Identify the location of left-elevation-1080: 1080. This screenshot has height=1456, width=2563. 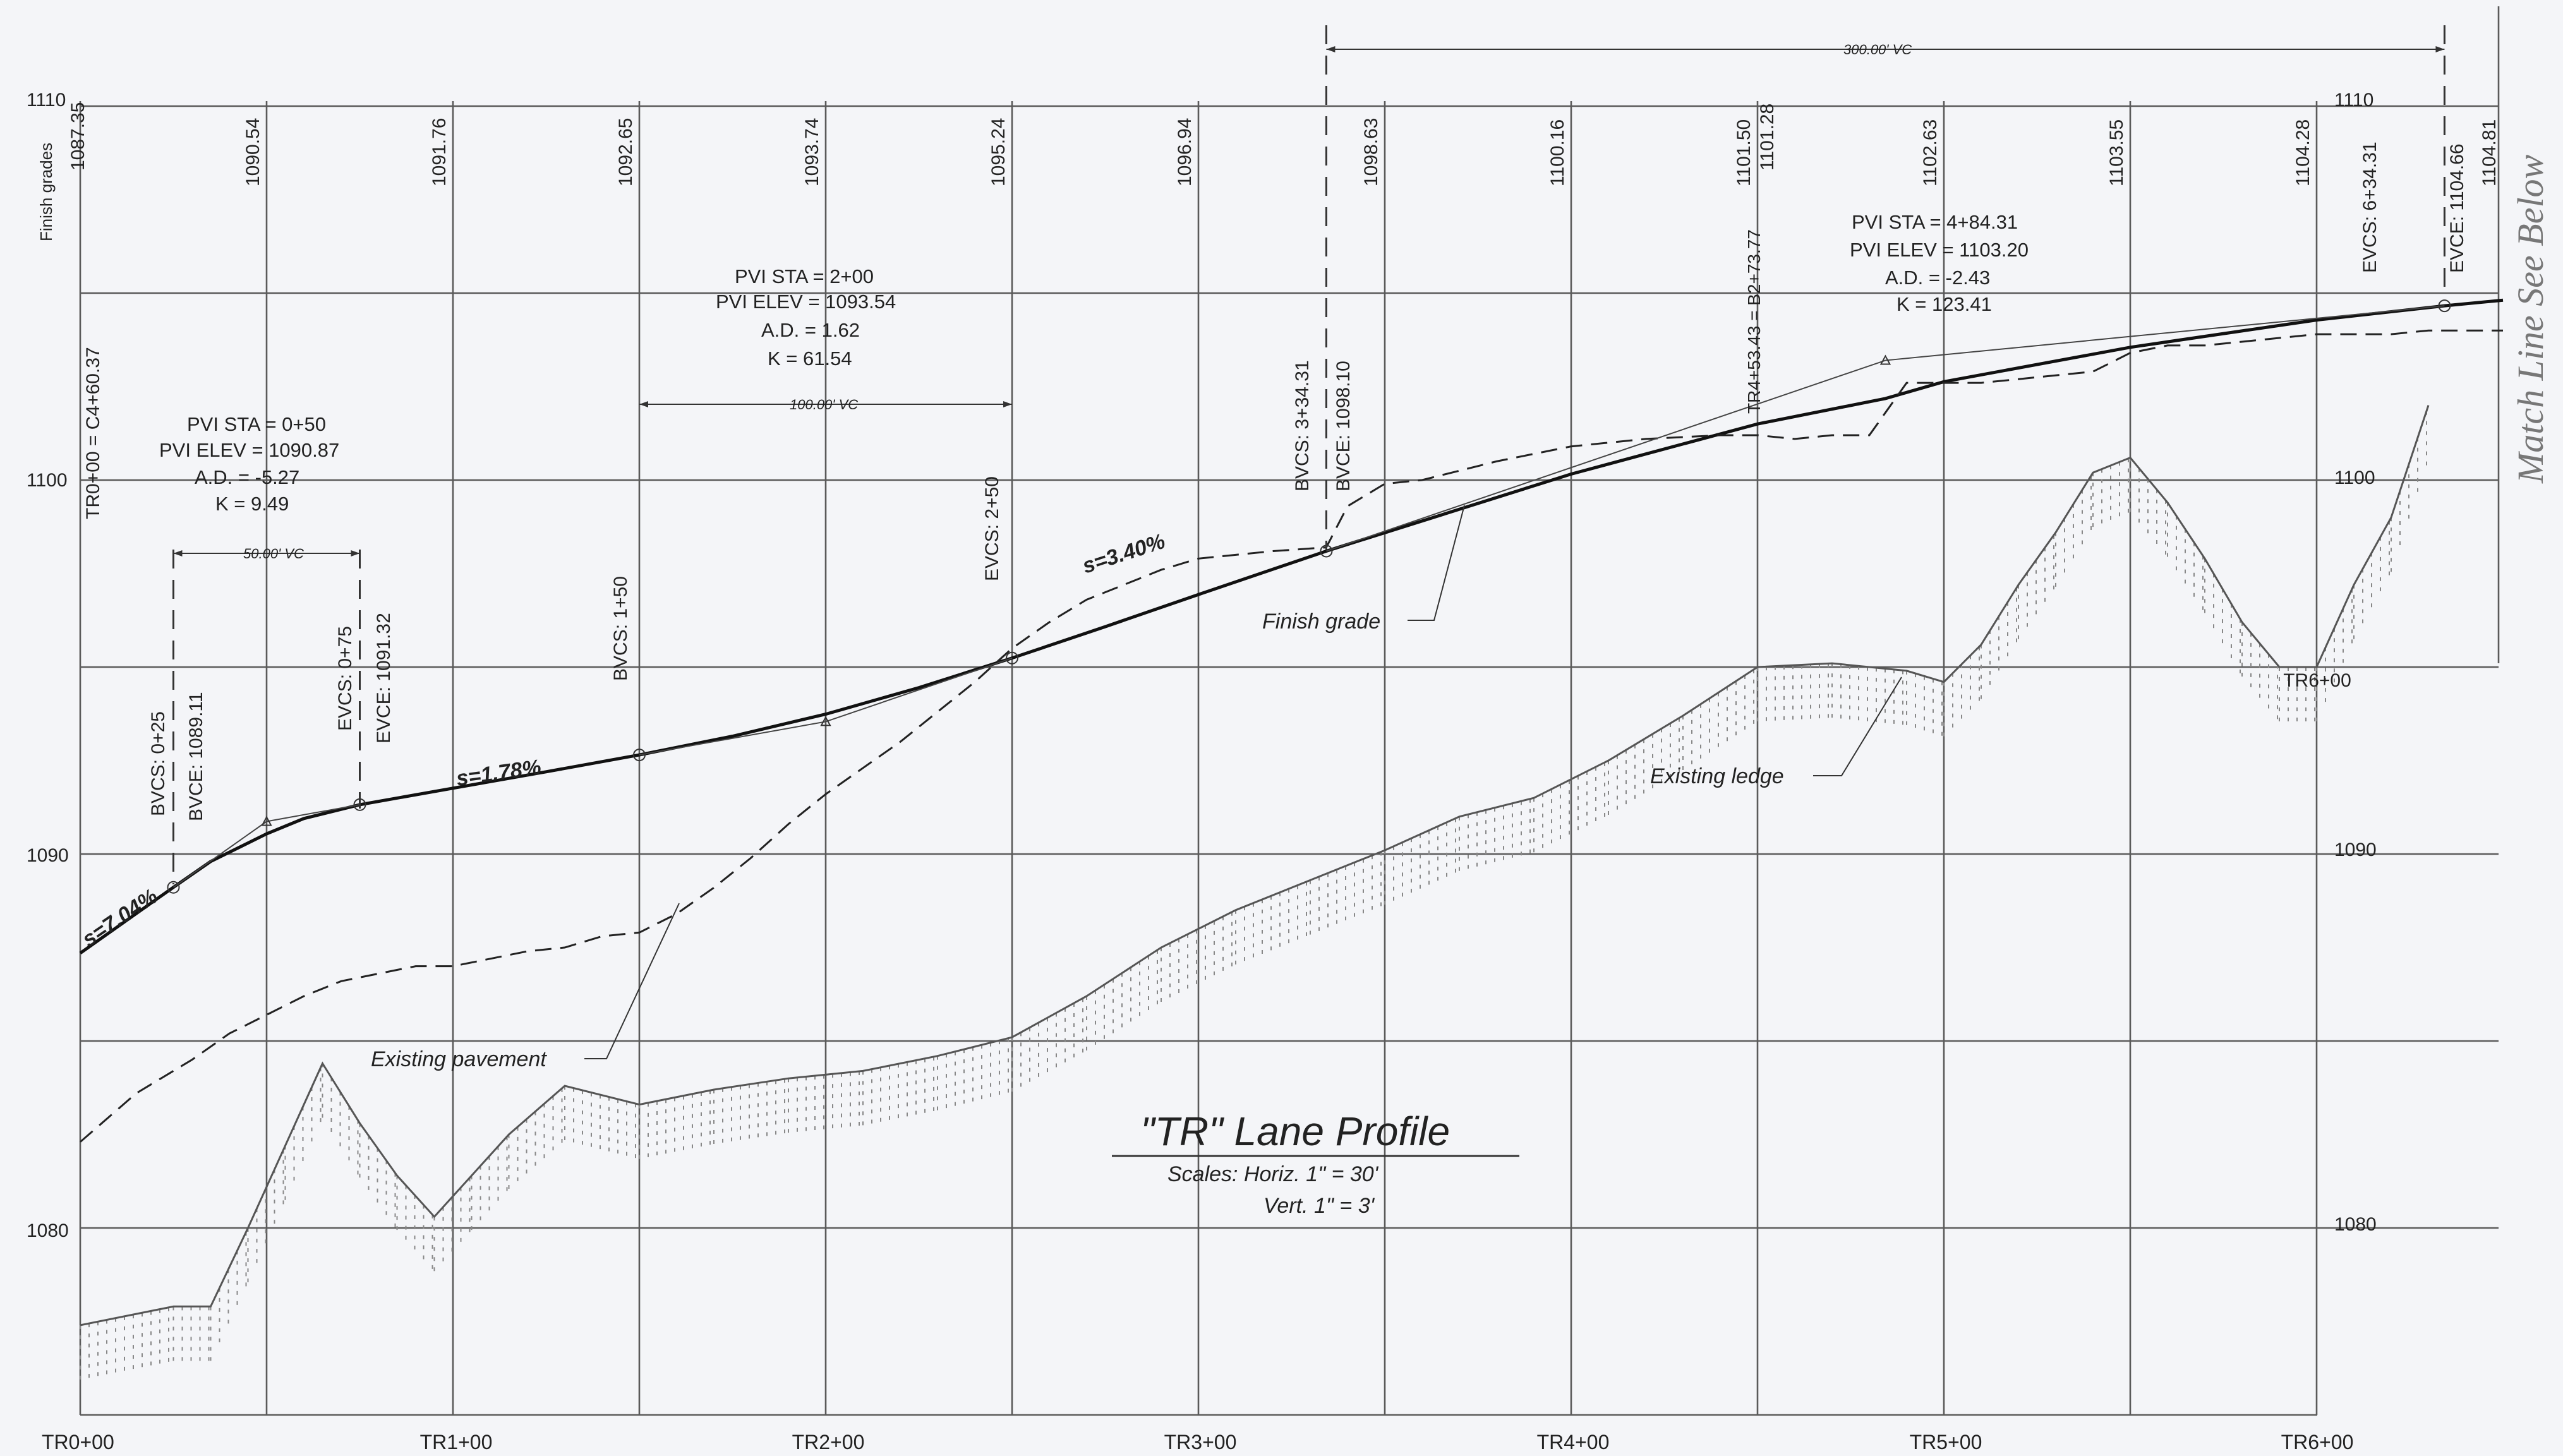
(48, 1230).